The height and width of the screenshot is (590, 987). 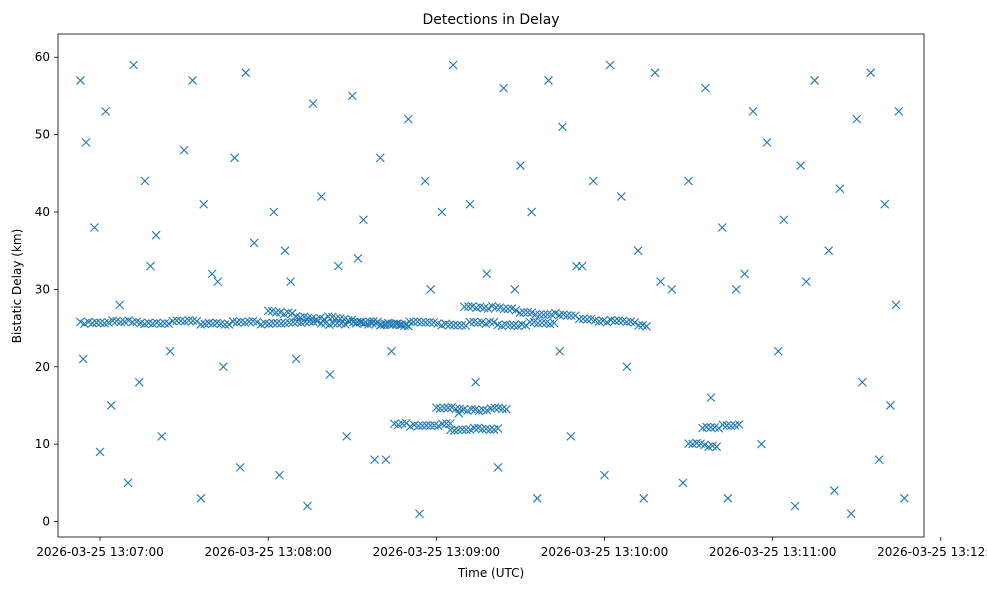 What do you see at coordinates (267, 552) in the screenshot?
I see `x-tick-label: 2026-03-25 13:08:00` at bounding box center [267, 552].